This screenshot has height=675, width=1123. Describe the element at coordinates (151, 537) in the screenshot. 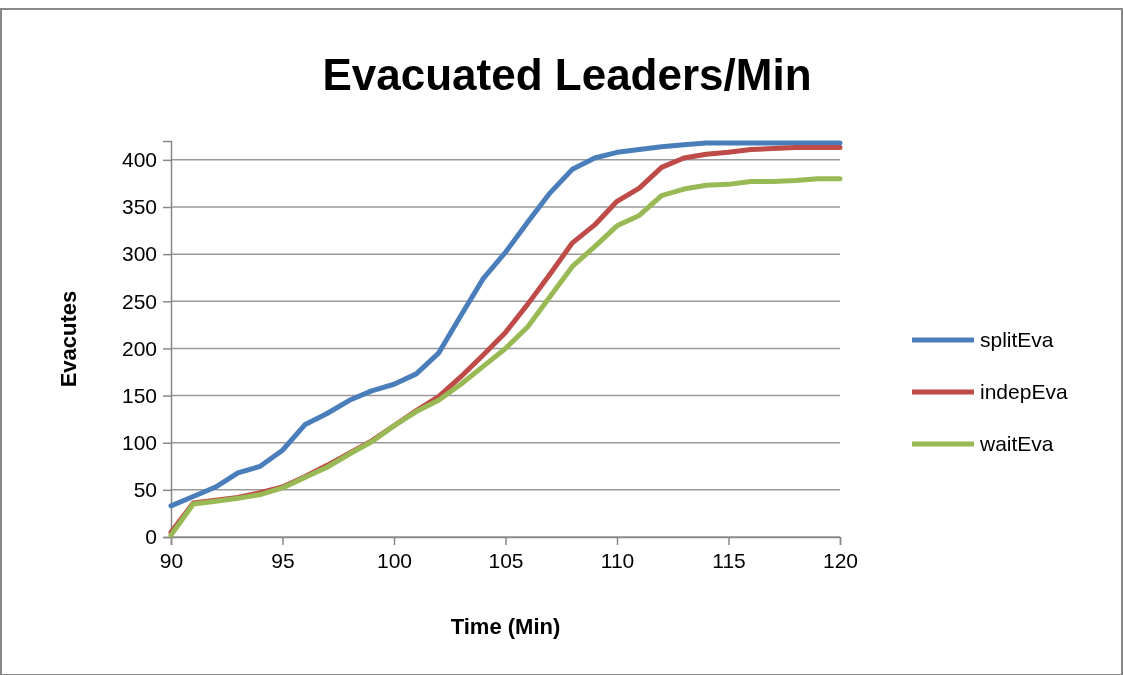

I see `y-tick-label: 0` at that location.